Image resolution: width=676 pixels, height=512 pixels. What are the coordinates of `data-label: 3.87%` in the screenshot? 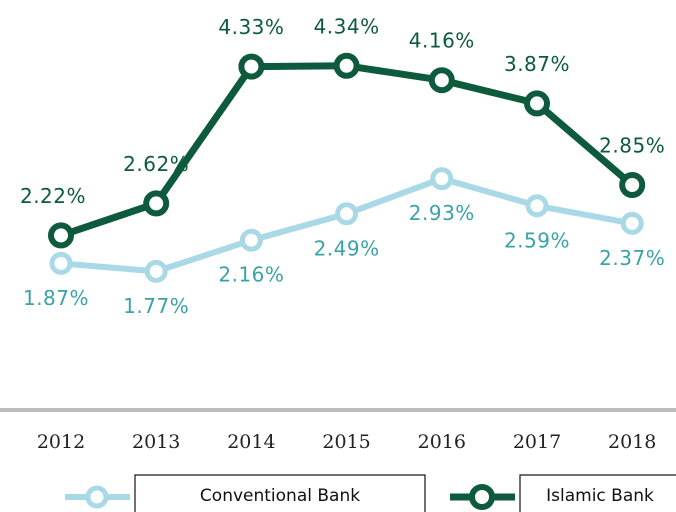 It's located at (537, 64).